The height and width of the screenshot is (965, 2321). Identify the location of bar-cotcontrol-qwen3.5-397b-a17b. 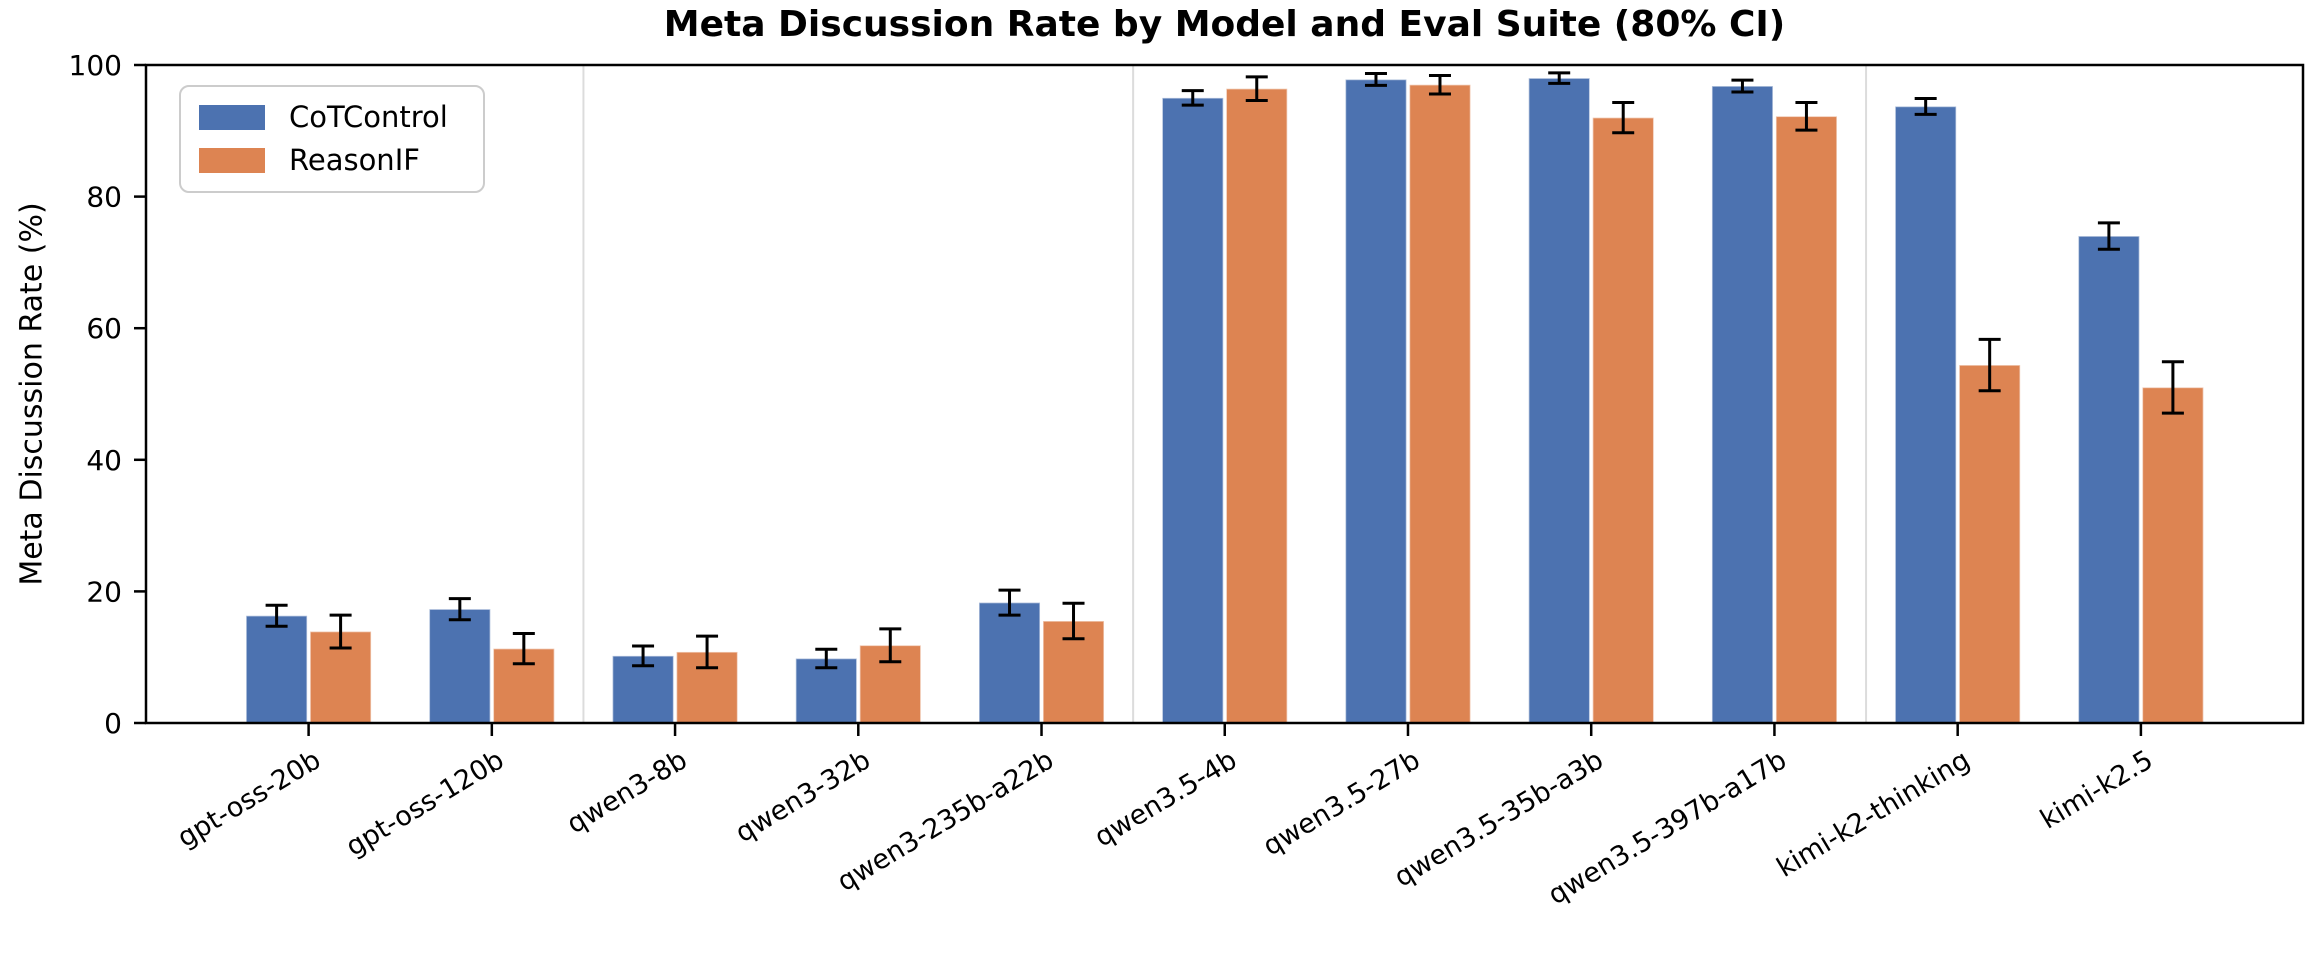
(1742, 404).